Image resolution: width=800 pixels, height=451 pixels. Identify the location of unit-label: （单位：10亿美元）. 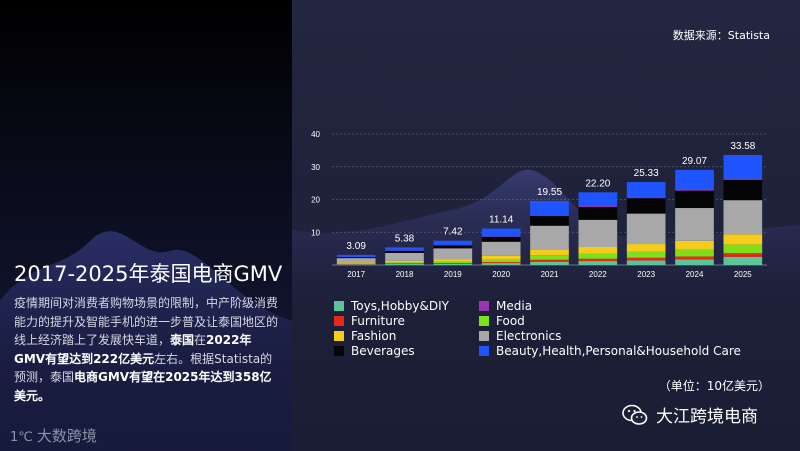
(714, 386).